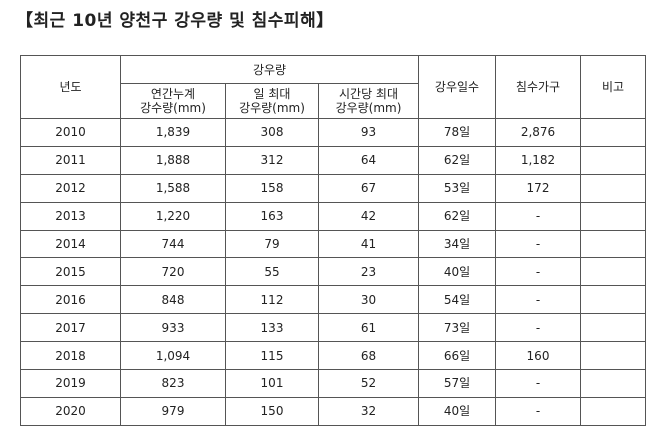  Describe the element at coordinates (538, 87) in the screenshot. I see `header-cell: 침수가구` at that location.